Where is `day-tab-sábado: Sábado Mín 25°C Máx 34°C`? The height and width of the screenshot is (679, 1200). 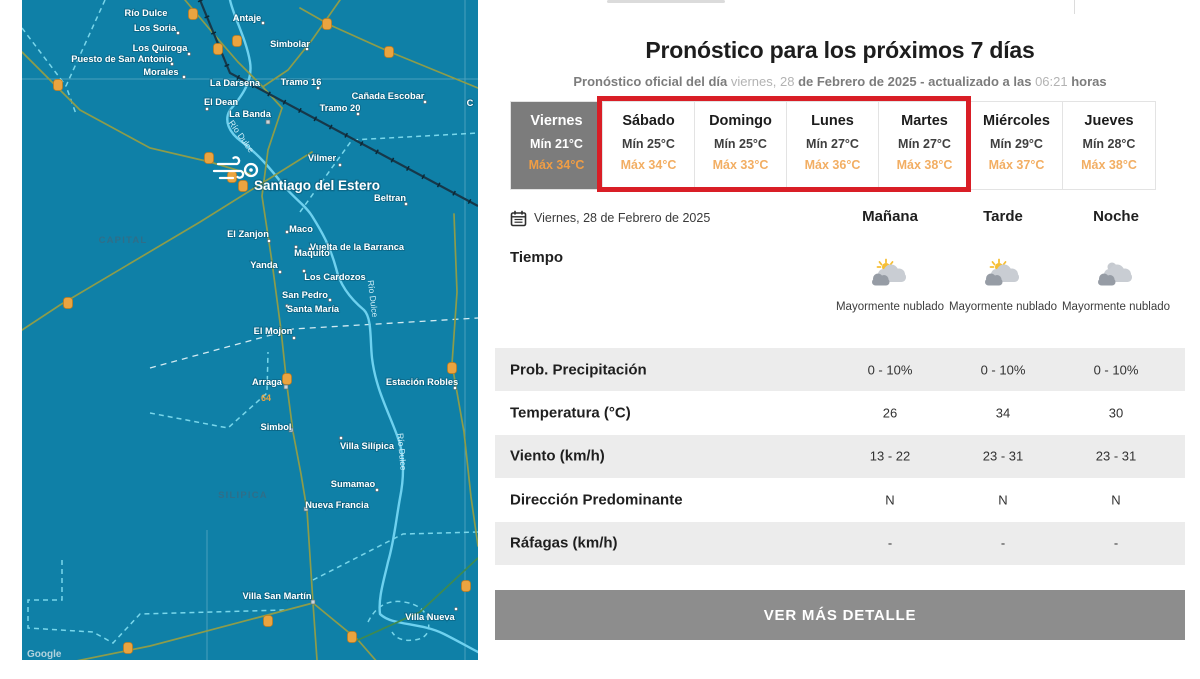 day-tab-sábado: Sábado Mín 25°C Máx 34°C is located at coordinates (649, 145).